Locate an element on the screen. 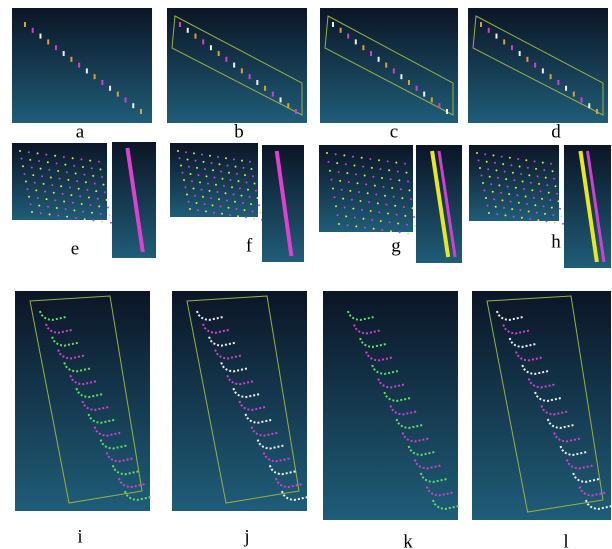 This screenshot has height=549, width=612. panel: d is located at coordinates (538, 75).